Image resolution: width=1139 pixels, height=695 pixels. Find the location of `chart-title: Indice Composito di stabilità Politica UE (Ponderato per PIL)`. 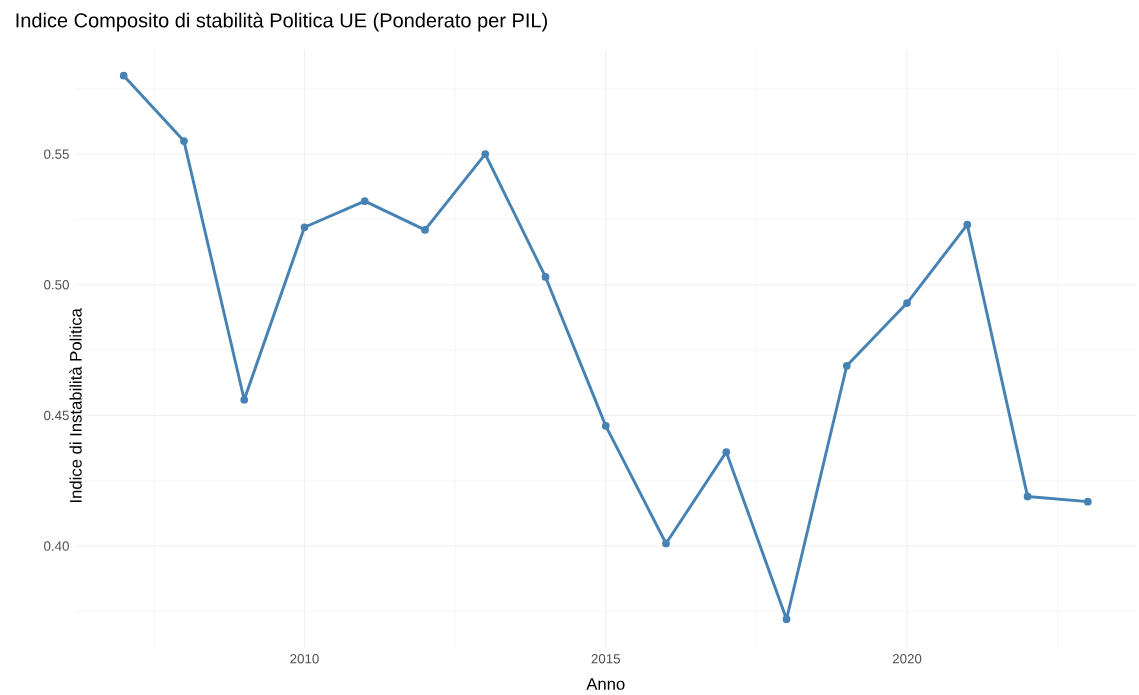

chart-title: Indice Composito di stabilità Politica UE (Ponderato per PIL) is located at coordinates (281, 22).